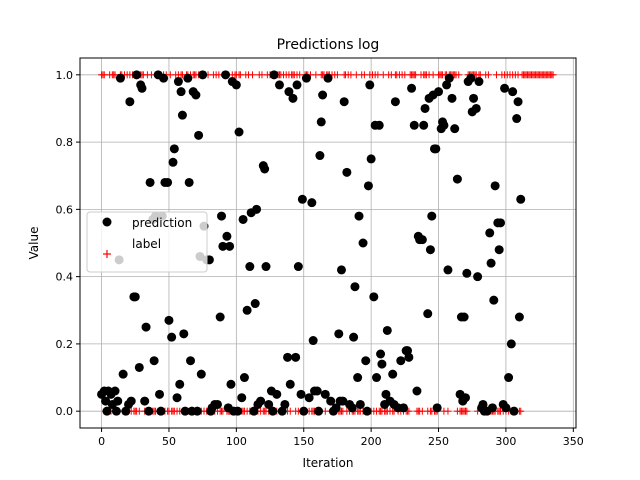 This screenshot has width=640, height=480. I want to click on legend-box, so click(147, 242).